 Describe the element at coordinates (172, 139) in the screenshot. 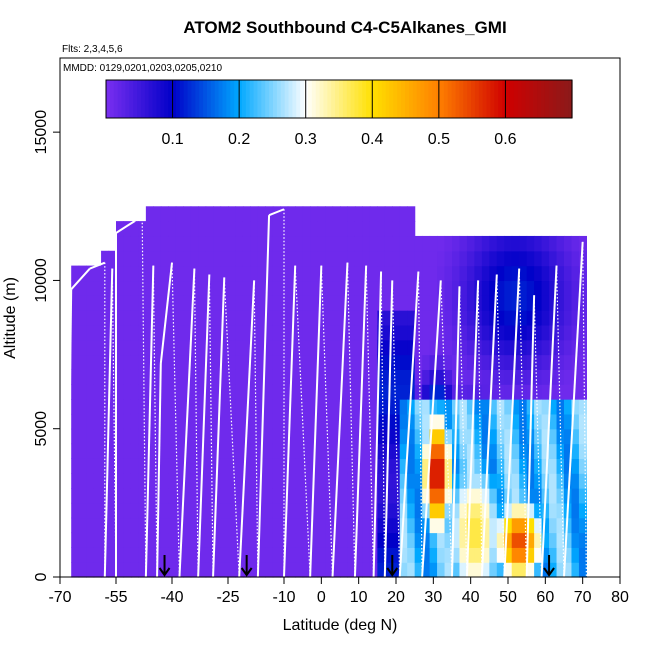

I see `colorbar-tick-label-0: 0.1` at that location.